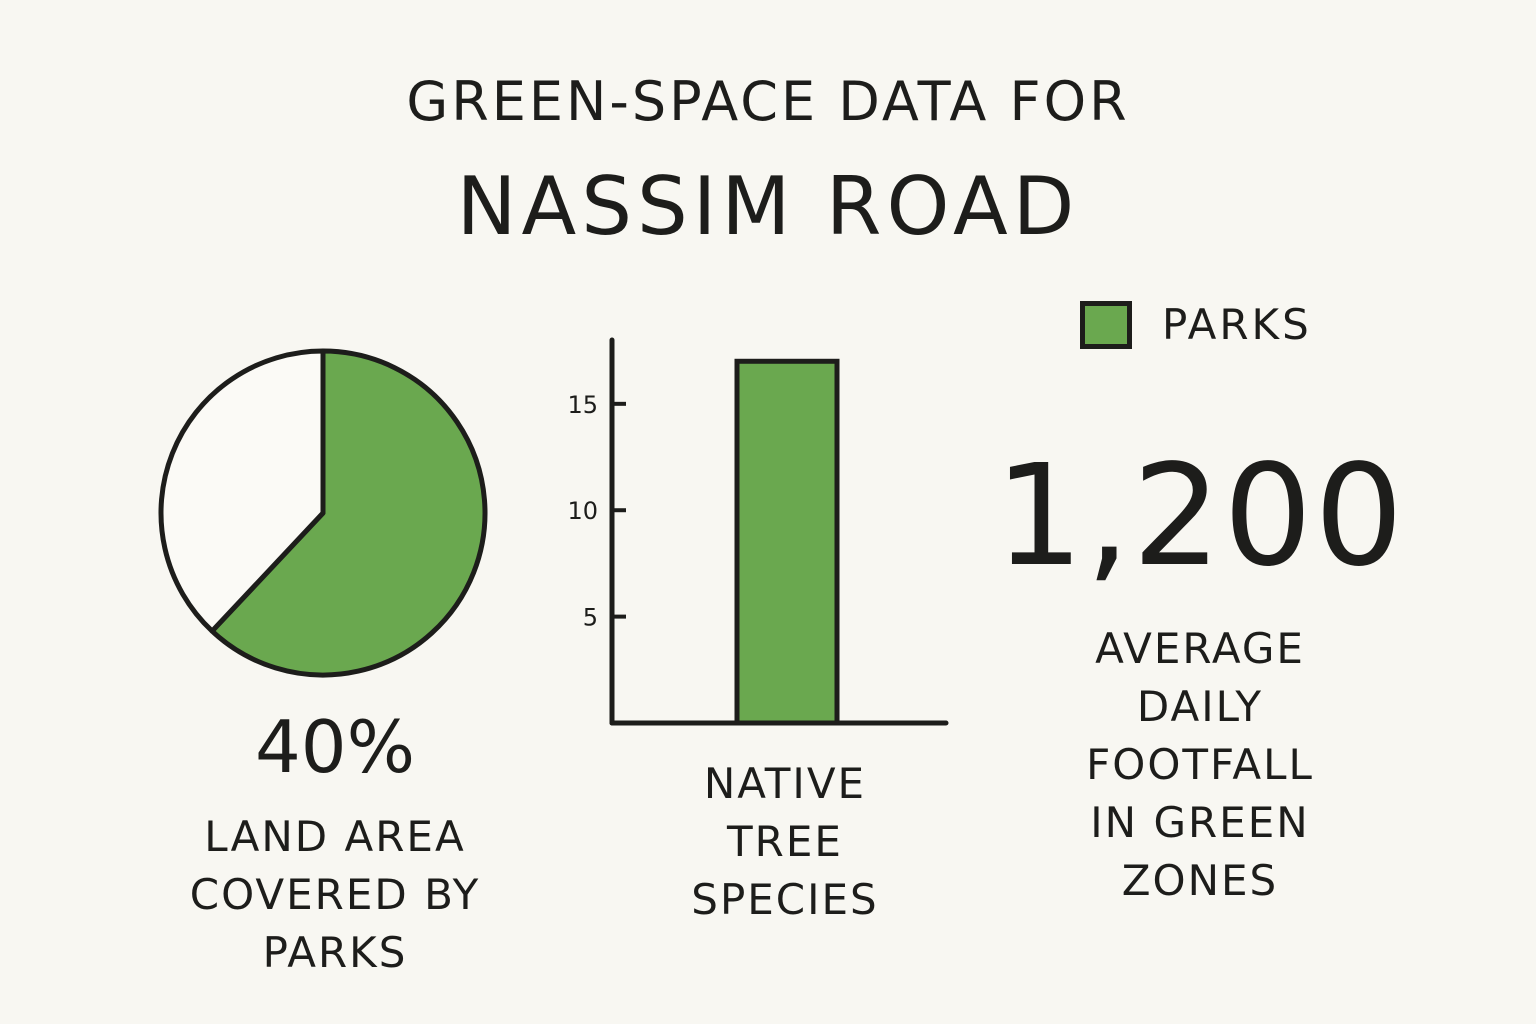 The image size is (1536, 1024). I want to click on legend-swatch-parks, so click(1106, 324).